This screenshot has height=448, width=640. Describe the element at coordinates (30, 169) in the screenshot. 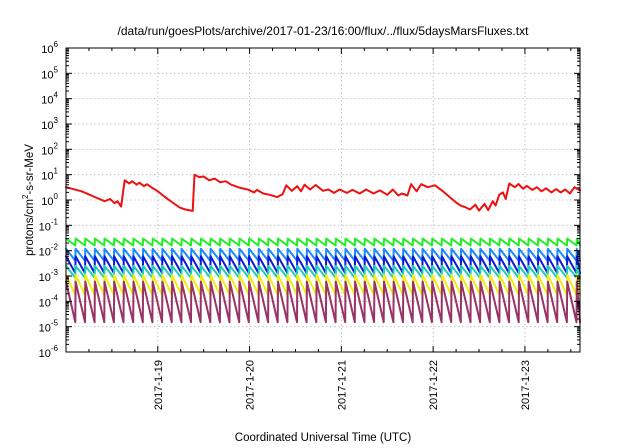

I see `y-axis-label-rest: -s-sr-MeV` at that location.